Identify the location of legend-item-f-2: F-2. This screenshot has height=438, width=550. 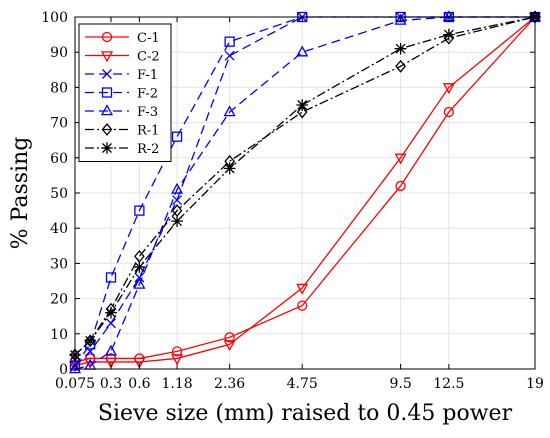
(121, 94).